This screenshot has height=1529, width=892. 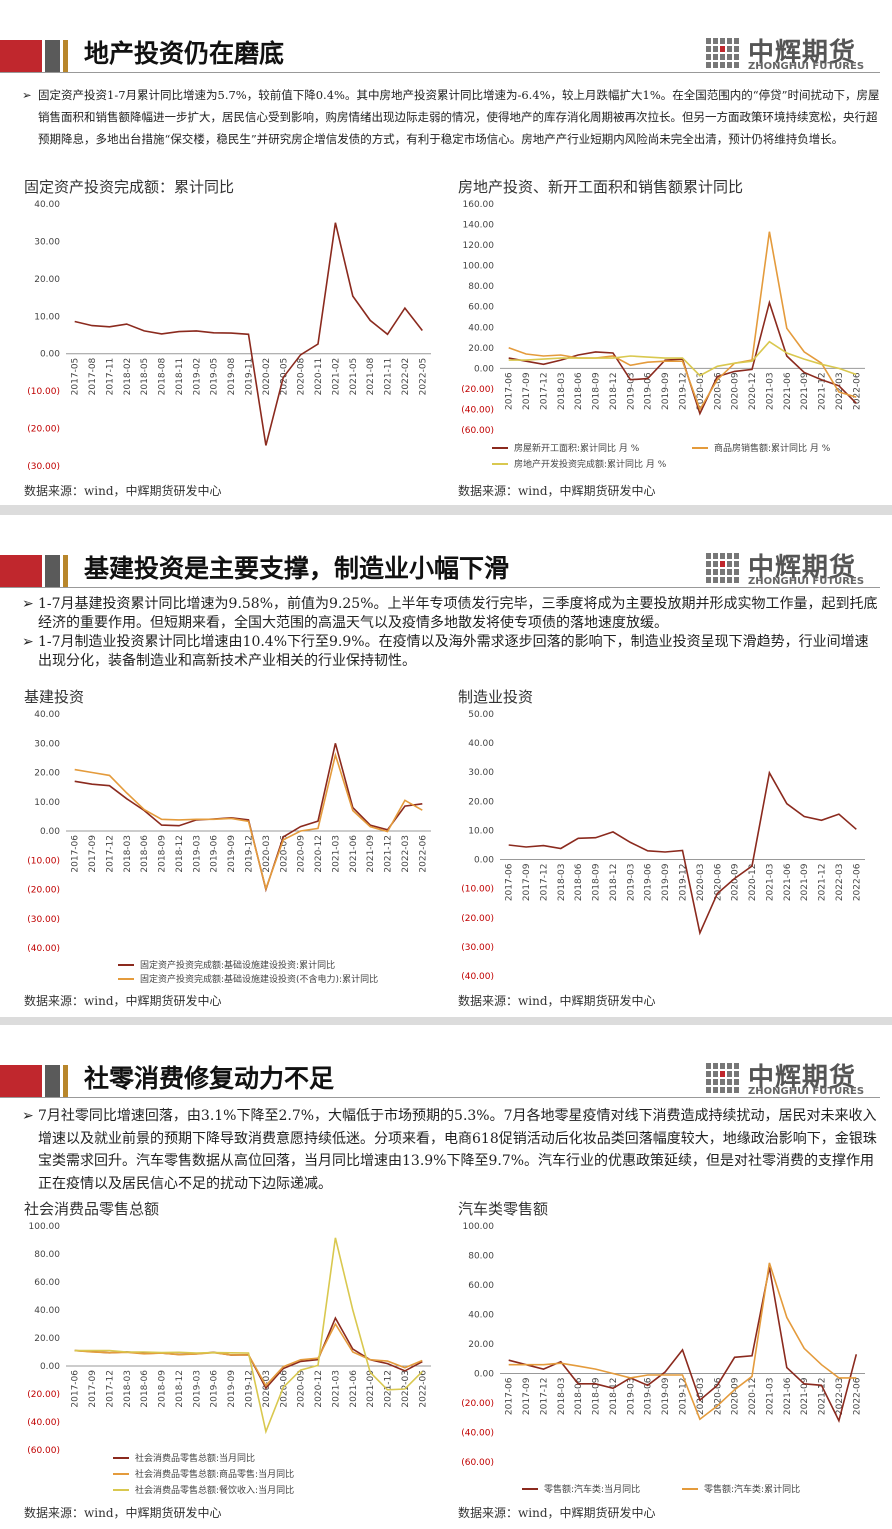 I want to click on x-tick-label: 2020-08, so click(x=302, y=376).